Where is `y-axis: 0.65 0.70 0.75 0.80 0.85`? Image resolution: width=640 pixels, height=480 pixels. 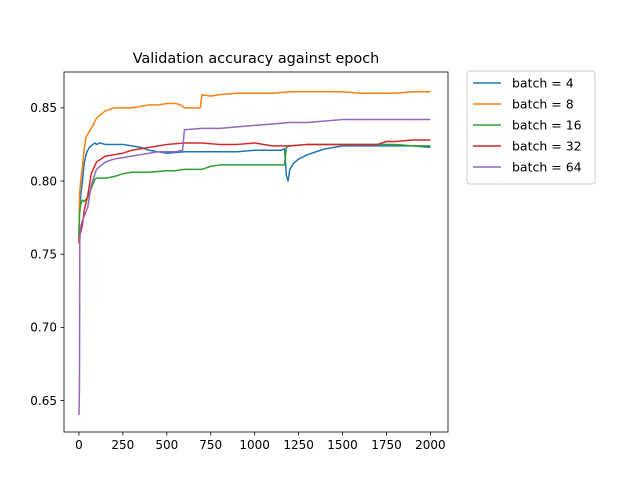
y-axis: 0.65 0.70 0.75 0.80 0.85 is located at coordinates (47, 254).